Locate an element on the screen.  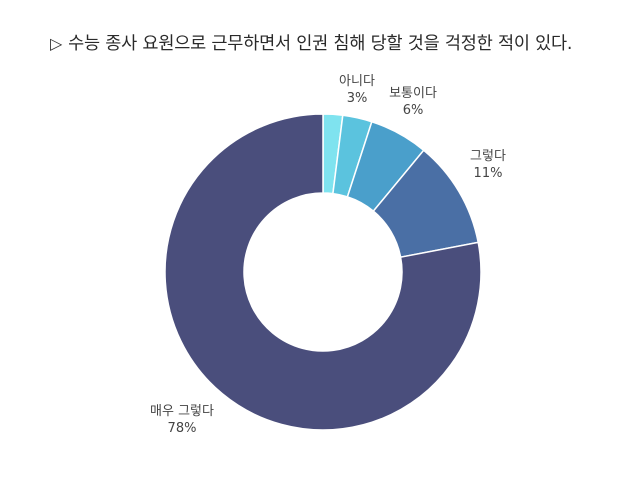
slice-label-value-3: 6% is located at coordinates (413, 110).